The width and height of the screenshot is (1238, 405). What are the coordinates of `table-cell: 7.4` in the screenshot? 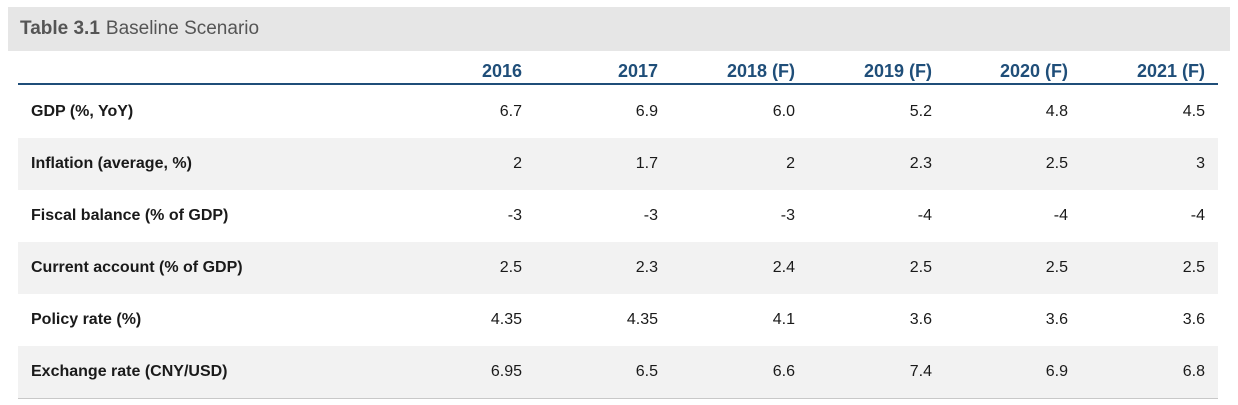 It's located at (920, 371).